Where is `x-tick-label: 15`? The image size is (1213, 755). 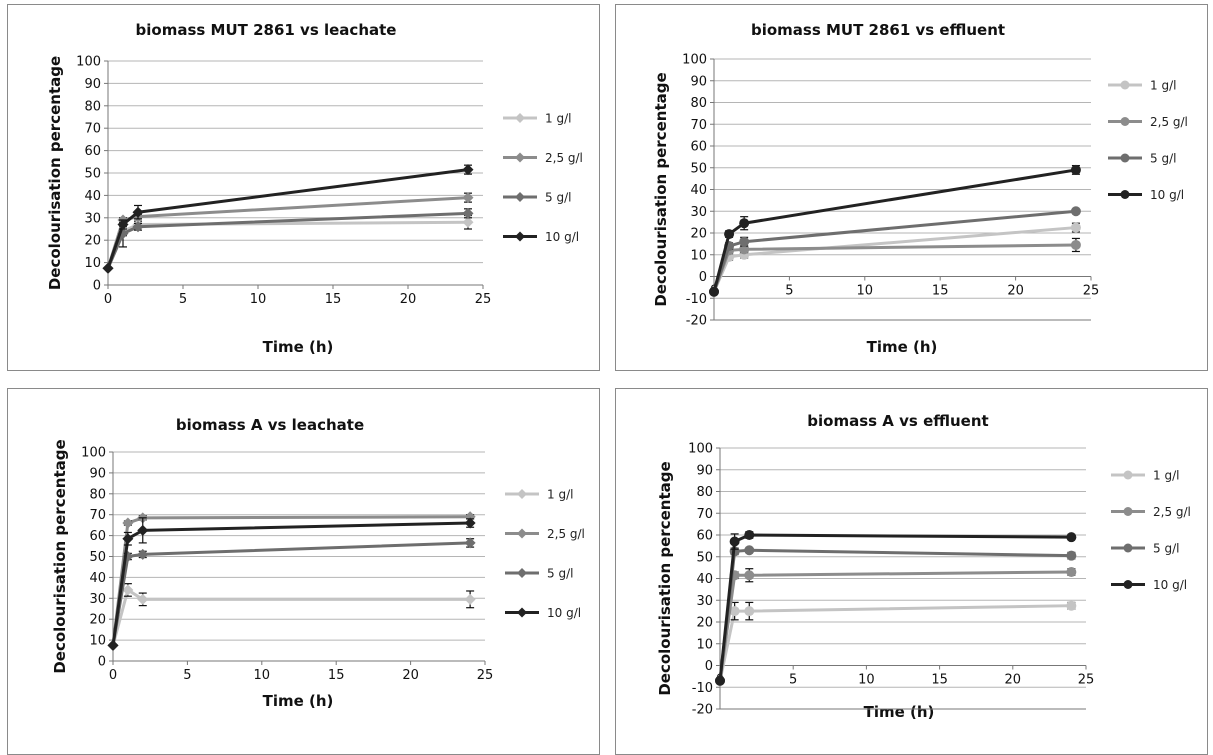 x-tick-label: 15 is located at coordinates (939, 680).